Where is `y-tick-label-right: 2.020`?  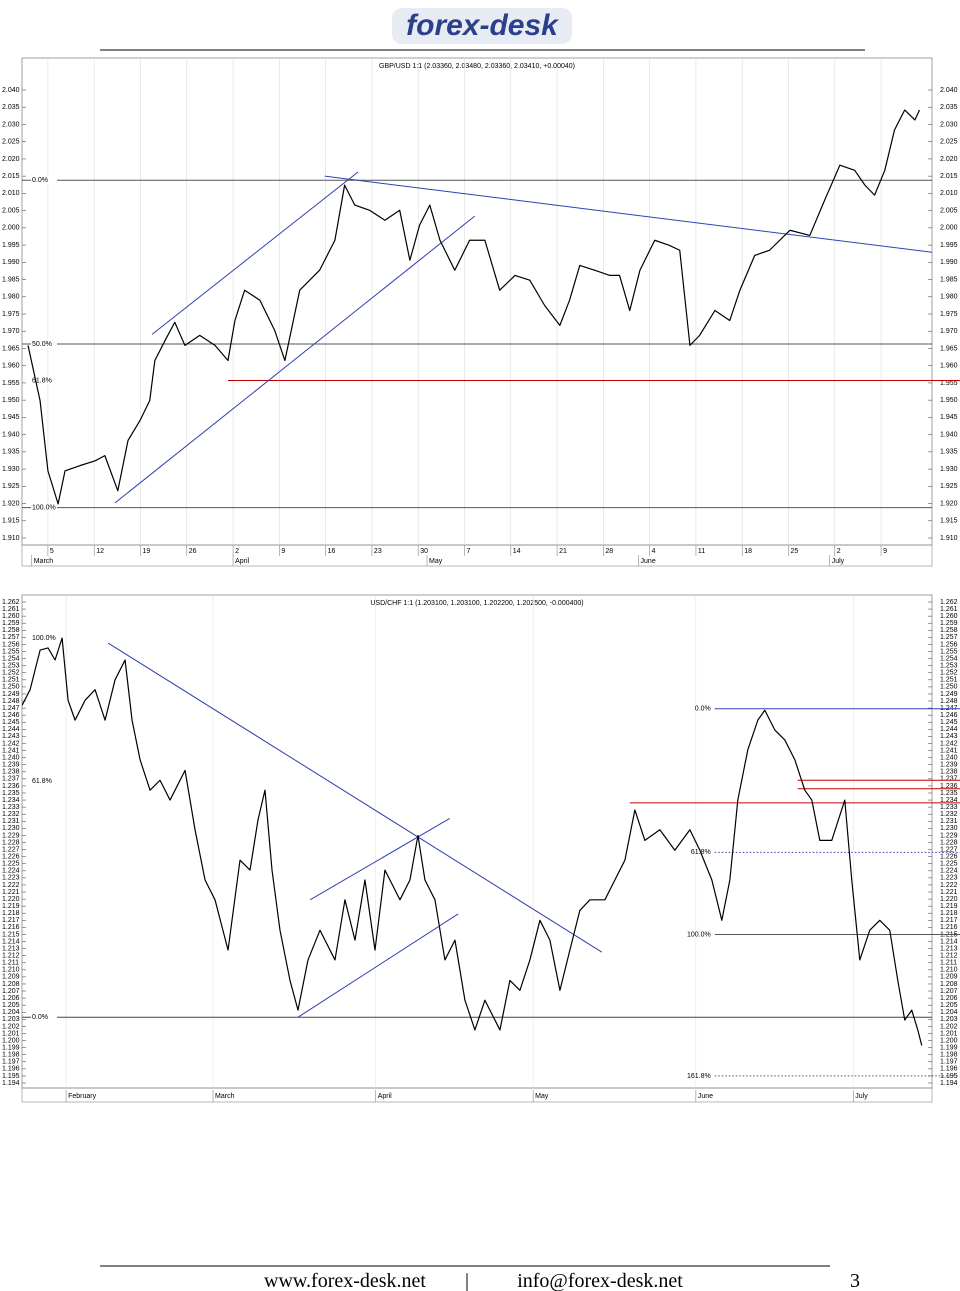 y-tick-label-right: 2.020 is located at coordinates (949, 159).